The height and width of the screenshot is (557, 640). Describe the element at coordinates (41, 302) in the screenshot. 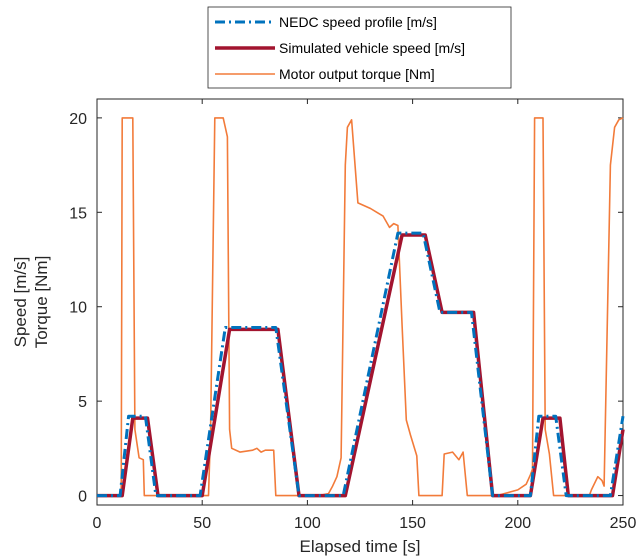

I see `y-axis-label-torque: Torque [Nm]` at that location.